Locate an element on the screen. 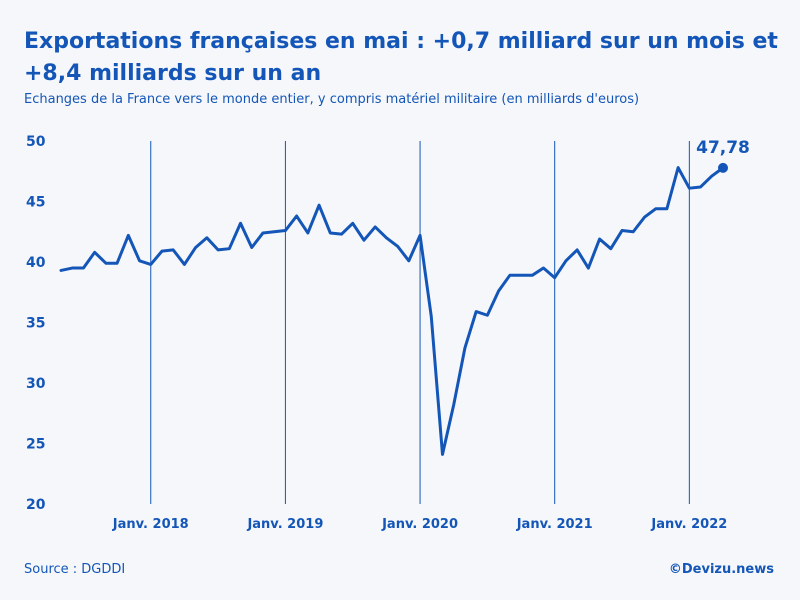 This screenshot has height=600, width=800. x-tick-label: Janv. 2018 is located at coordinates (150, 524).